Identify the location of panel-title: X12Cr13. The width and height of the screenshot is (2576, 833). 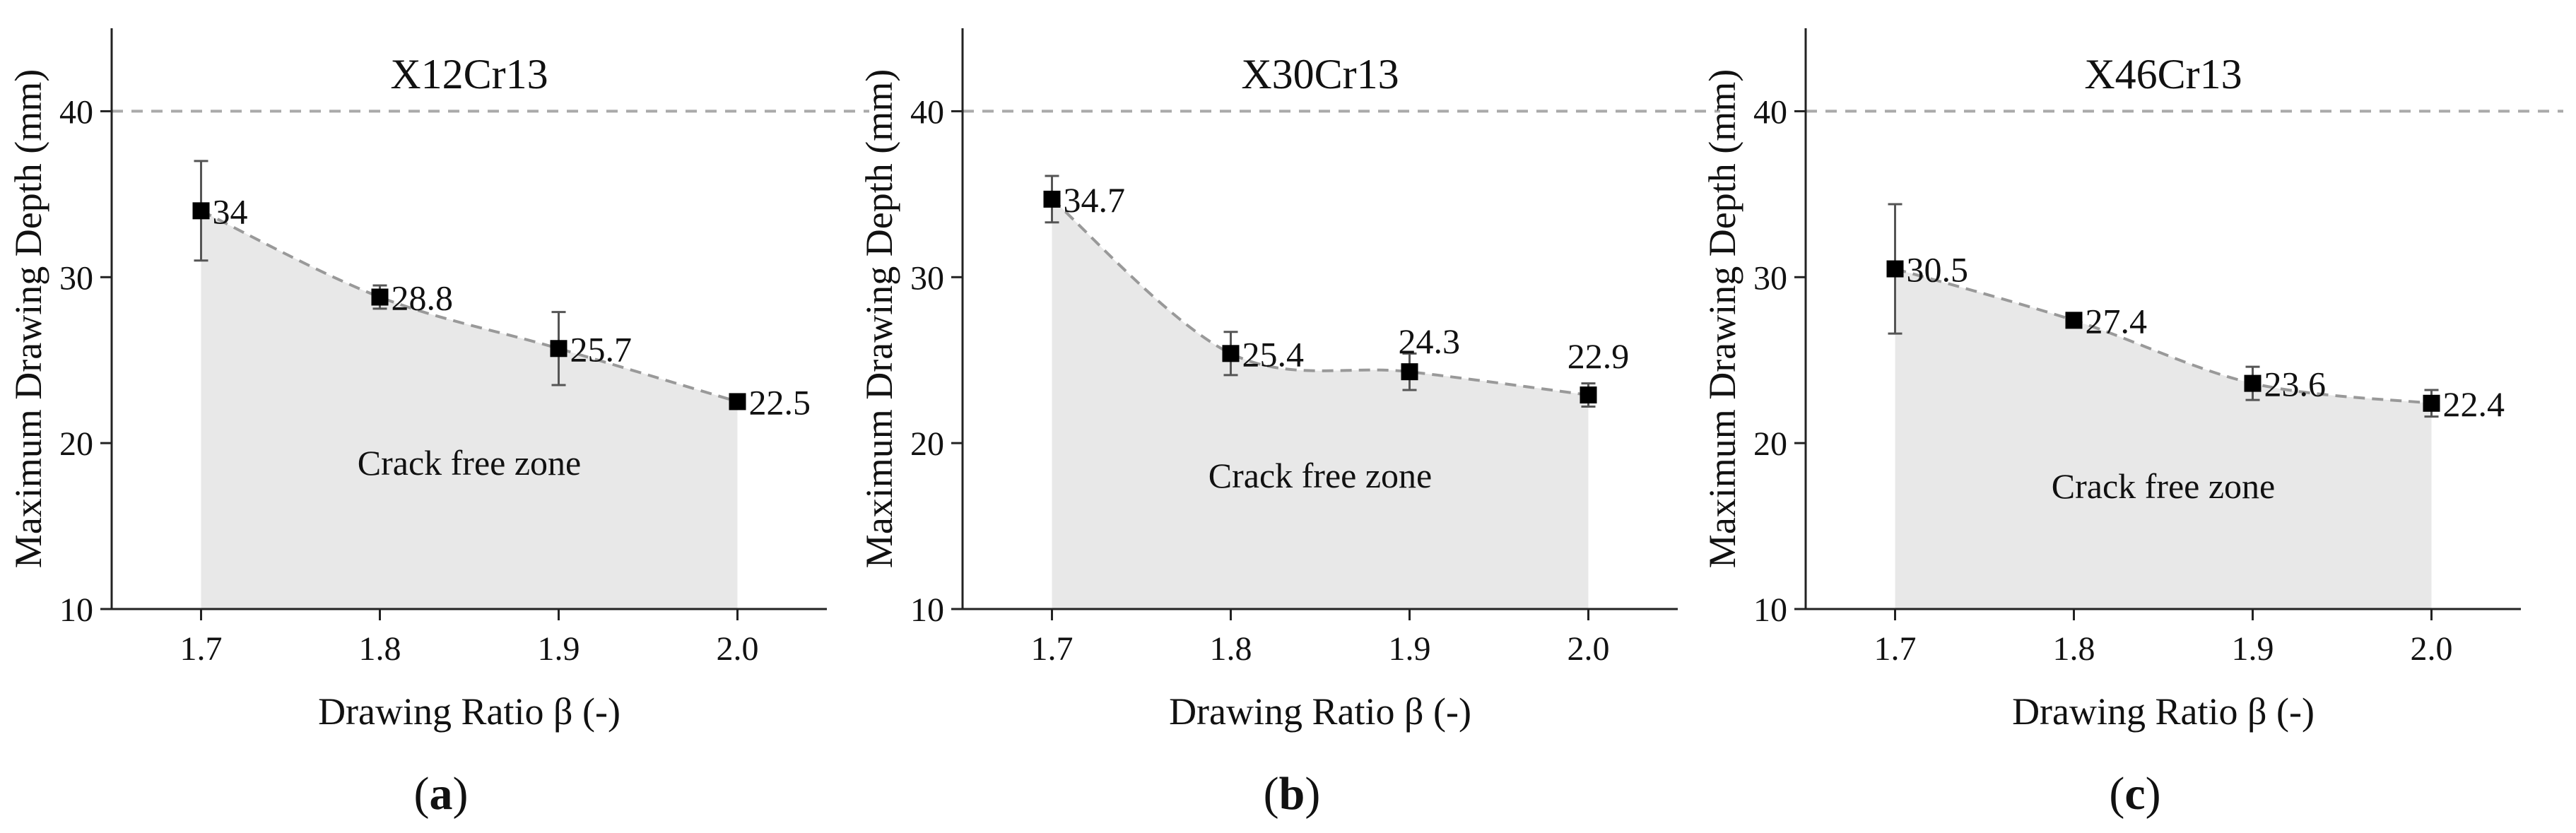
(469, 74).